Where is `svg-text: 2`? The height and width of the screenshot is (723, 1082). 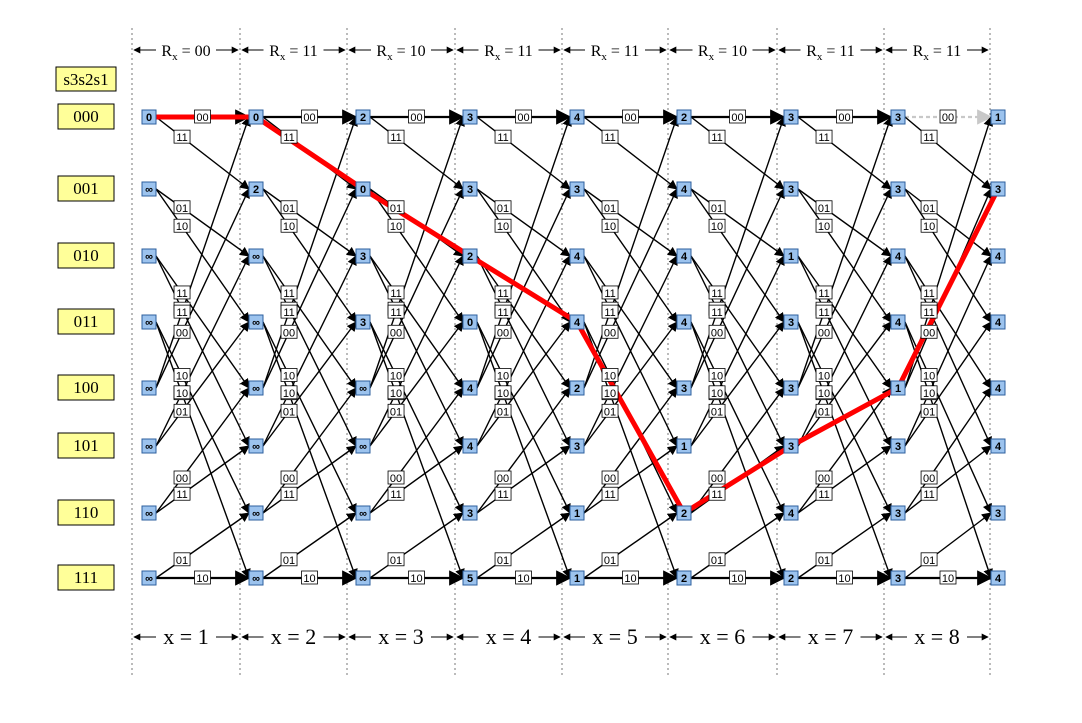
svg-text: 2 is located at coordinates (684, 579).